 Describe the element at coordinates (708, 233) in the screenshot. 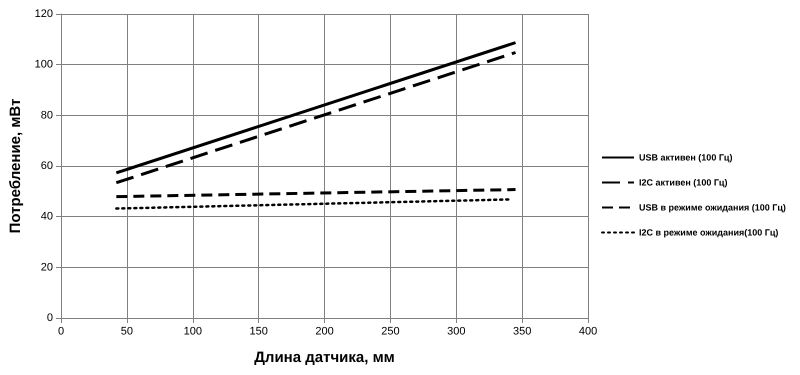

I see `legend-label: I2C в режиме ожидания(100 Гц)` at that location.